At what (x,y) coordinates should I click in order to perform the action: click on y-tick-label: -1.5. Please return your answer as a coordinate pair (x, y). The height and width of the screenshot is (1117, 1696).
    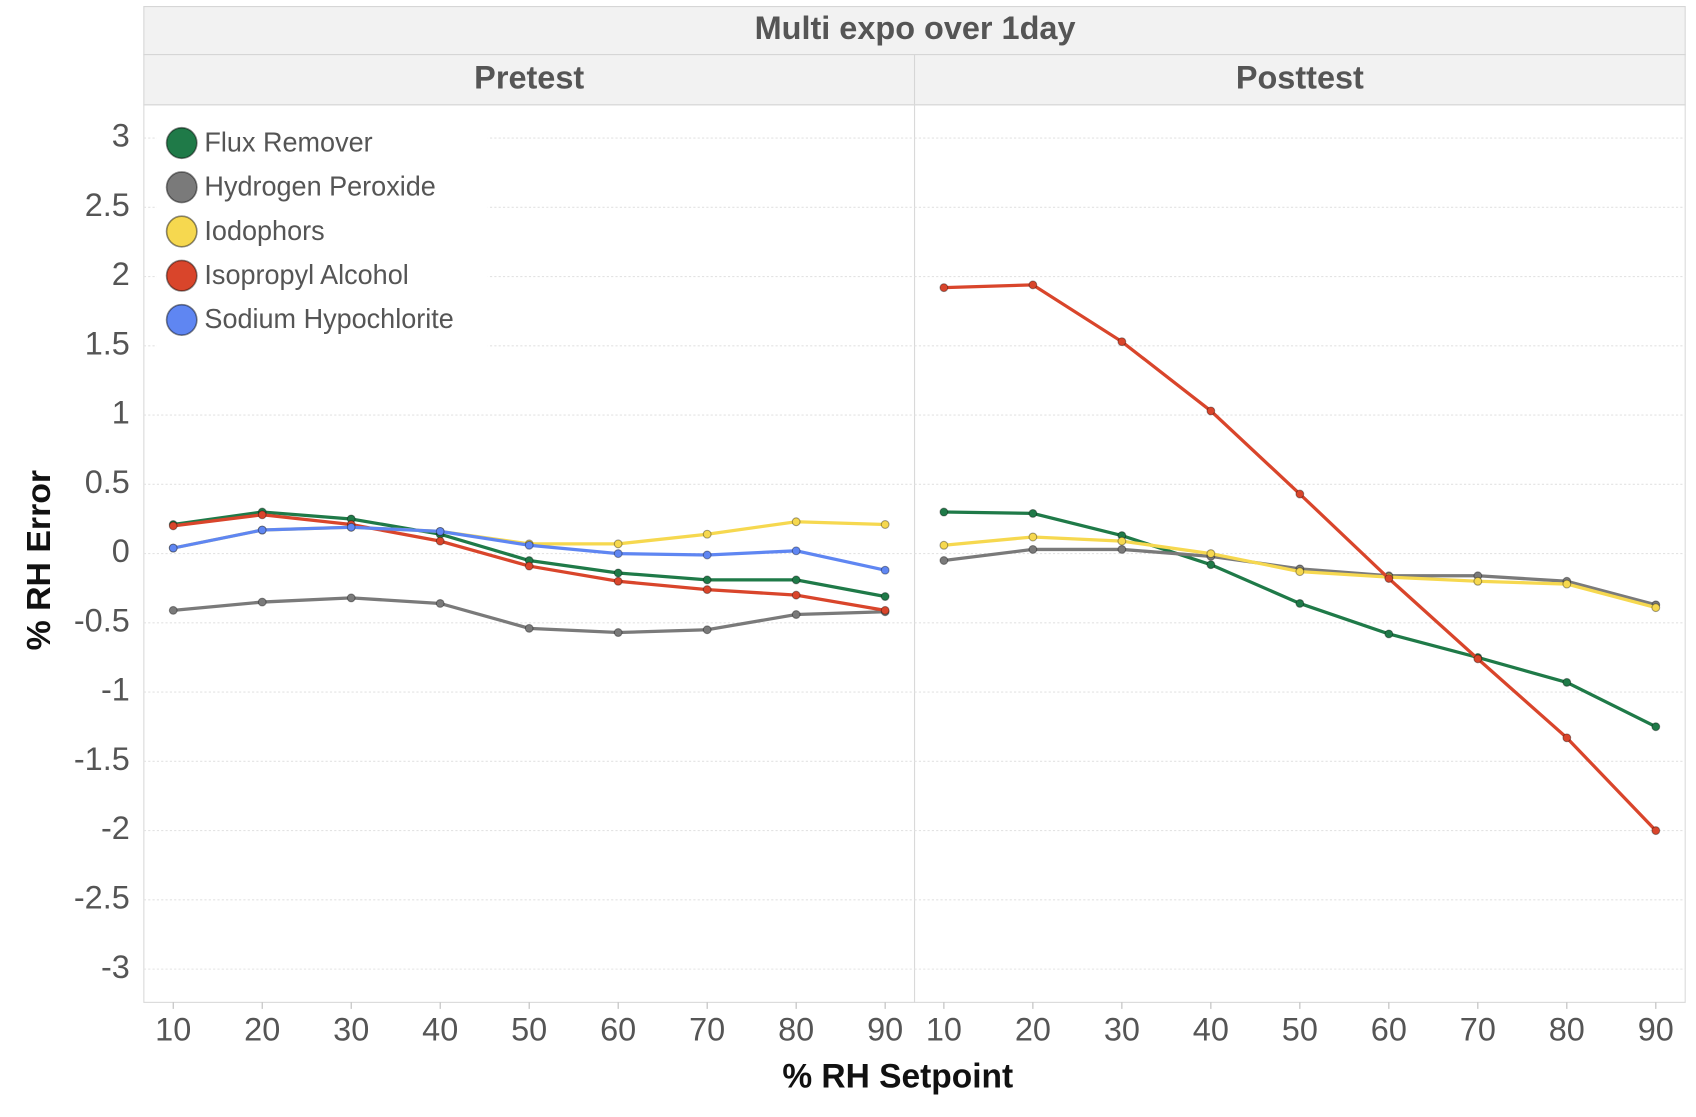
    Looking at the image, I should click on (102, 758).